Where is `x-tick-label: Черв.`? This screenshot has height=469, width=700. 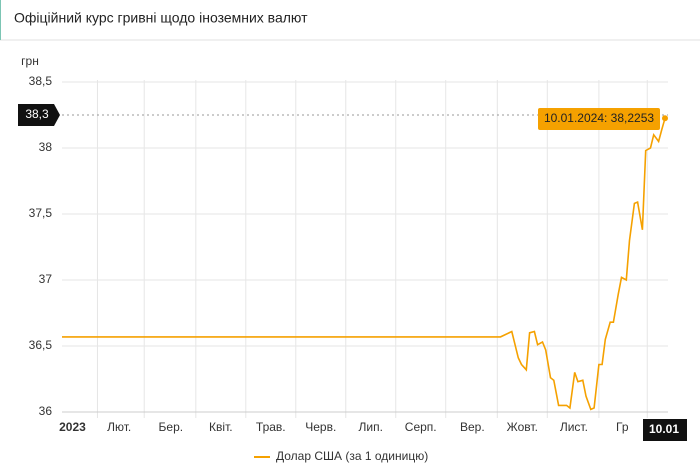 x-tick-label: Черв. is located at coordinates (320, 427).